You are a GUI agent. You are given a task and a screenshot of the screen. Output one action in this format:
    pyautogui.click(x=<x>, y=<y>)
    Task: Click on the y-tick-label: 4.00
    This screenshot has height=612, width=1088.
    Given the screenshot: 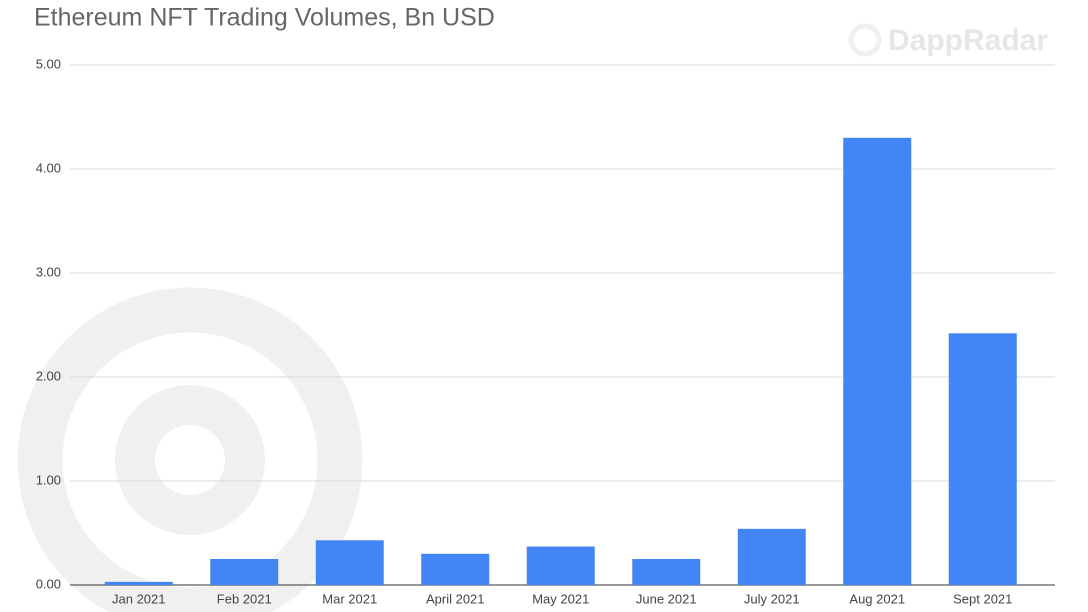 What is the action you would take?
    pyautogui.click(x=48, y=167)
    